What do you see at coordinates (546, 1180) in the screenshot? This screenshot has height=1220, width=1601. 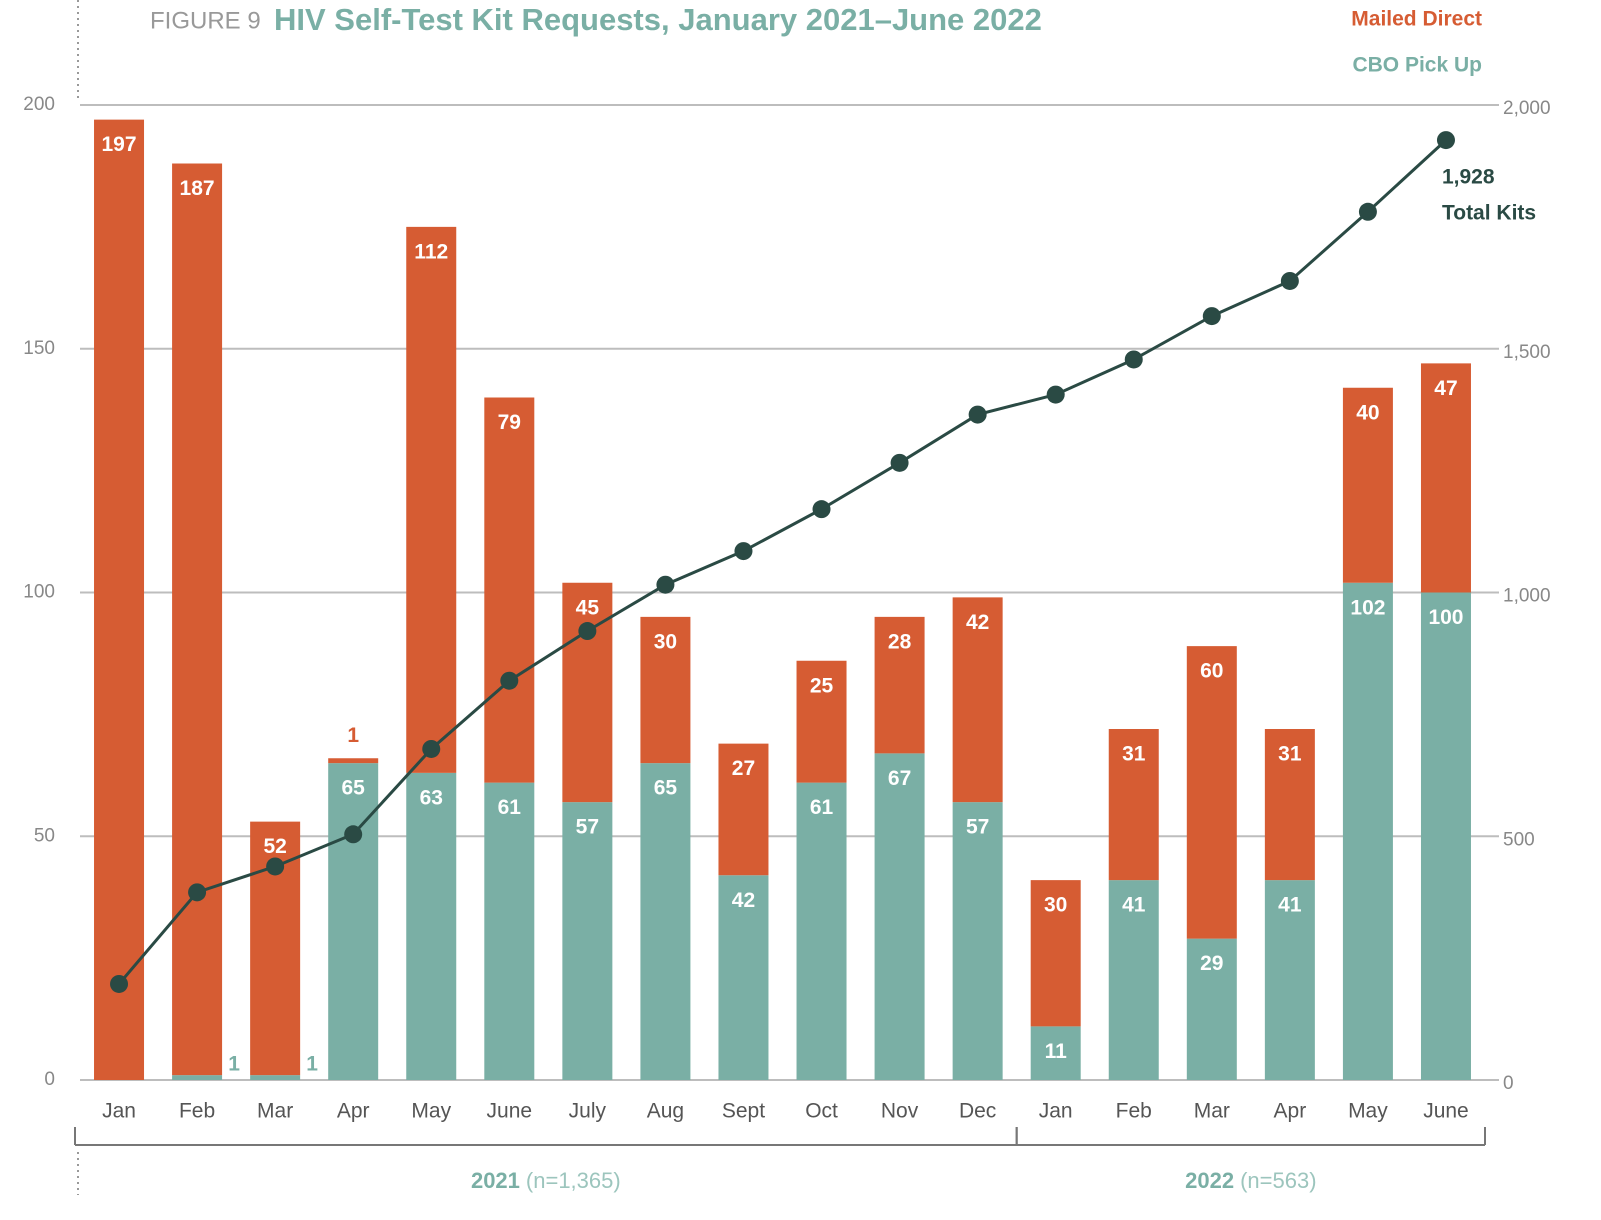 I see `group-label: 2021 (n=1,365)` at bounding box center [546, 1180].